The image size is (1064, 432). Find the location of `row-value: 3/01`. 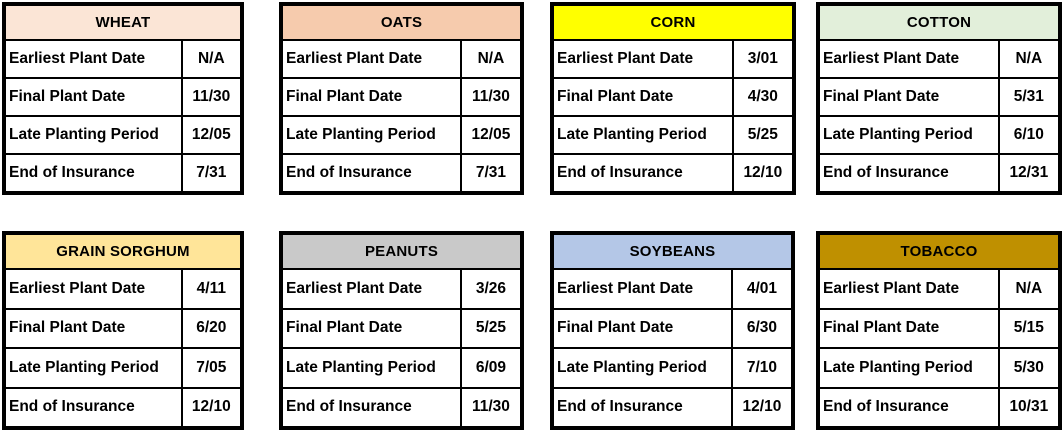

row-value: 3/01 is located at coordinates (762, 58).